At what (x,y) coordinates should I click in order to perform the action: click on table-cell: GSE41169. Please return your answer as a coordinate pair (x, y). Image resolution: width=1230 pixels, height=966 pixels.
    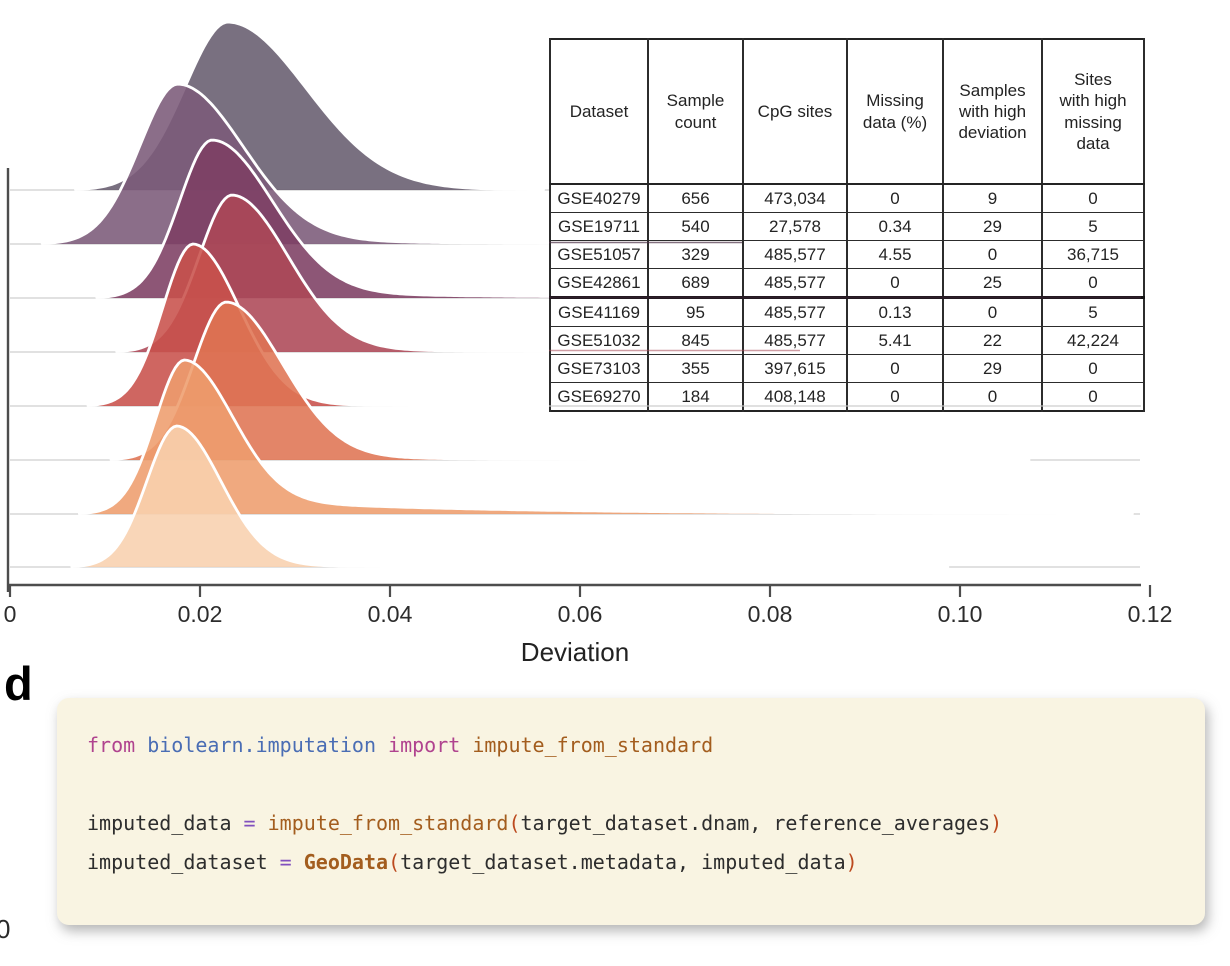
    Looking at the image, I should click on (599, 311).